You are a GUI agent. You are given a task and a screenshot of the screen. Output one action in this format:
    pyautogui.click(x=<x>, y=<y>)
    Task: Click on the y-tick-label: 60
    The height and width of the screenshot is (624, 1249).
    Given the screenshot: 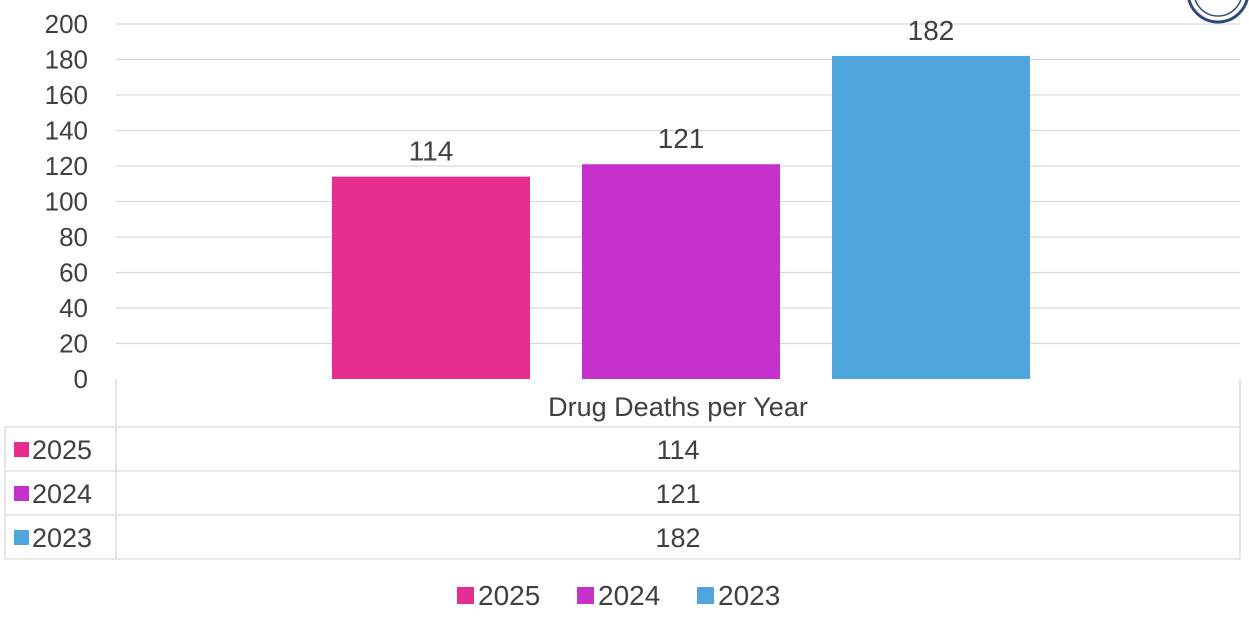 What is the action you would take?
    pyautogui.click(x=73, y=273)
    